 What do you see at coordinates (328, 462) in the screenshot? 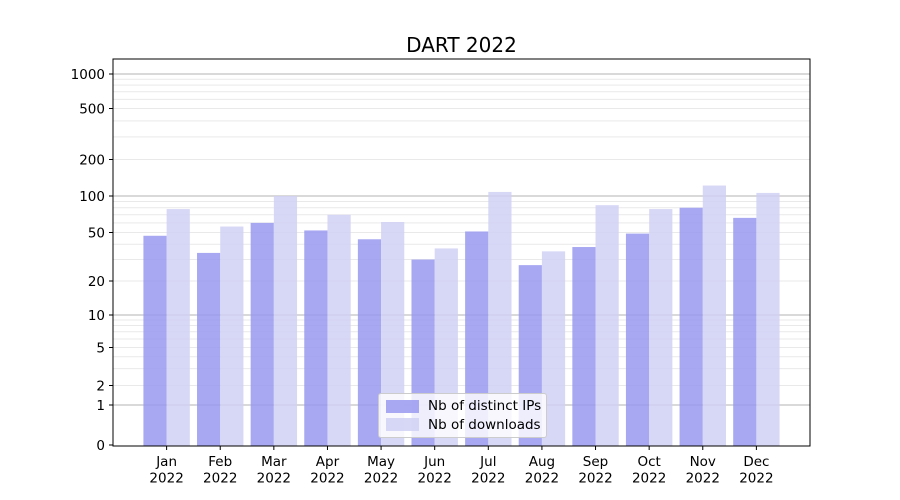
I see `x-tick-label-apr: Apr` at bounding box center [328, 462].